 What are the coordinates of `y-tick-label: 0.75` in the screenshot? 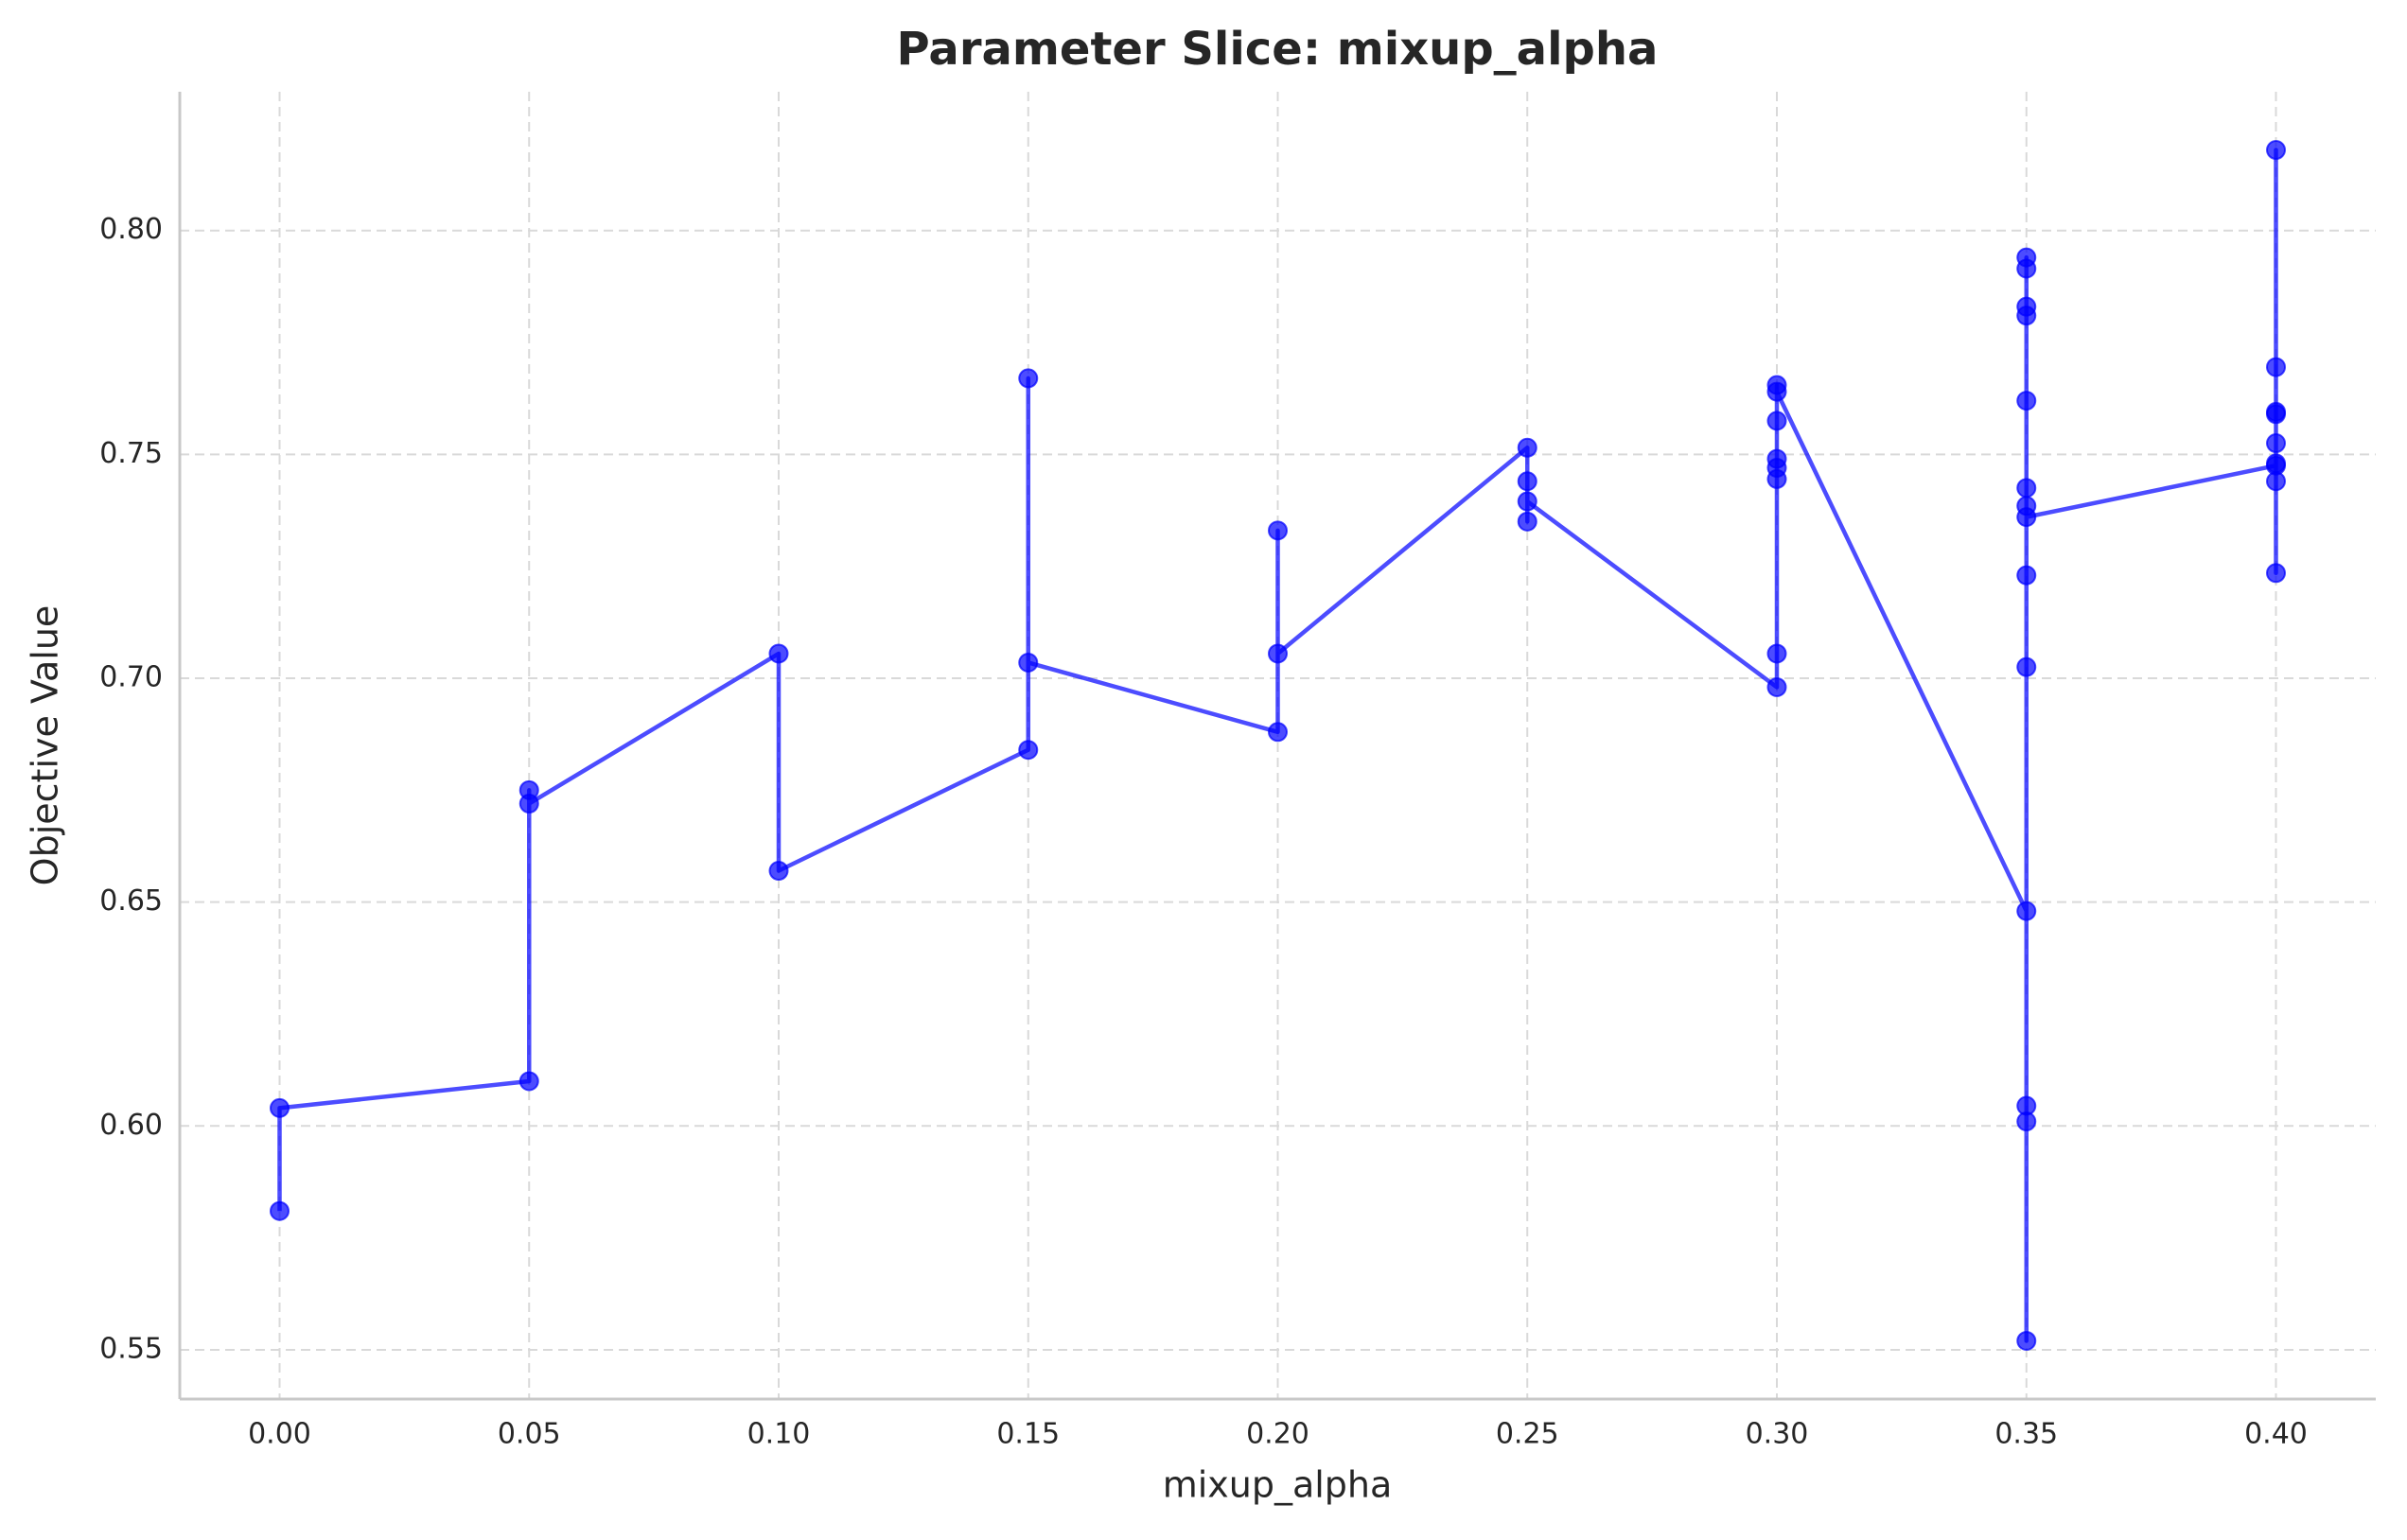 It's located at (131, 453).